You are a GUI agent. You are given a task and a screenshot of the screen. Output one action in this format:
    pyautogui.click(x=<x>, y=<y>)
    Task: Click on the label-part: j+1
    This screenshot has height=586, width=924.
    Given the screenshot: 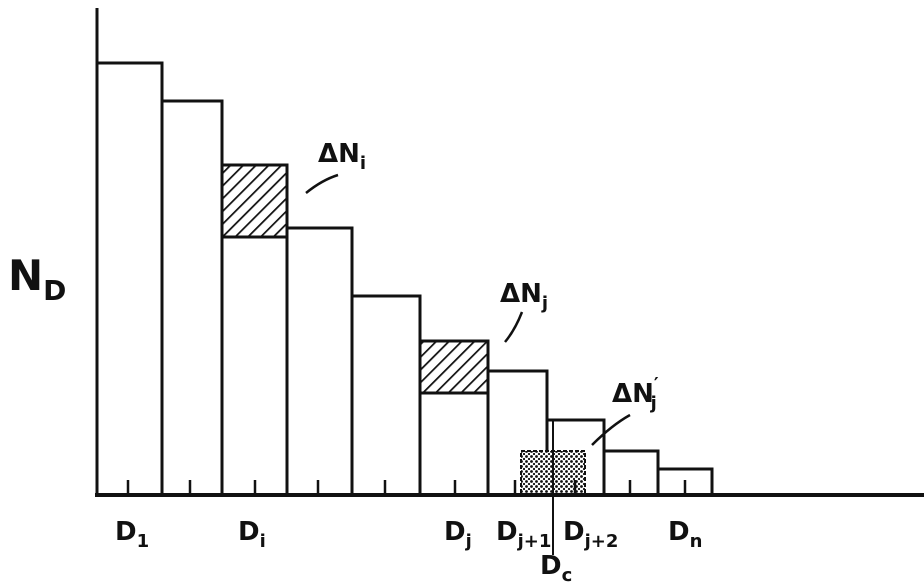 What is the action you would take?
    pyautogui.click(x=534, y=541)
    